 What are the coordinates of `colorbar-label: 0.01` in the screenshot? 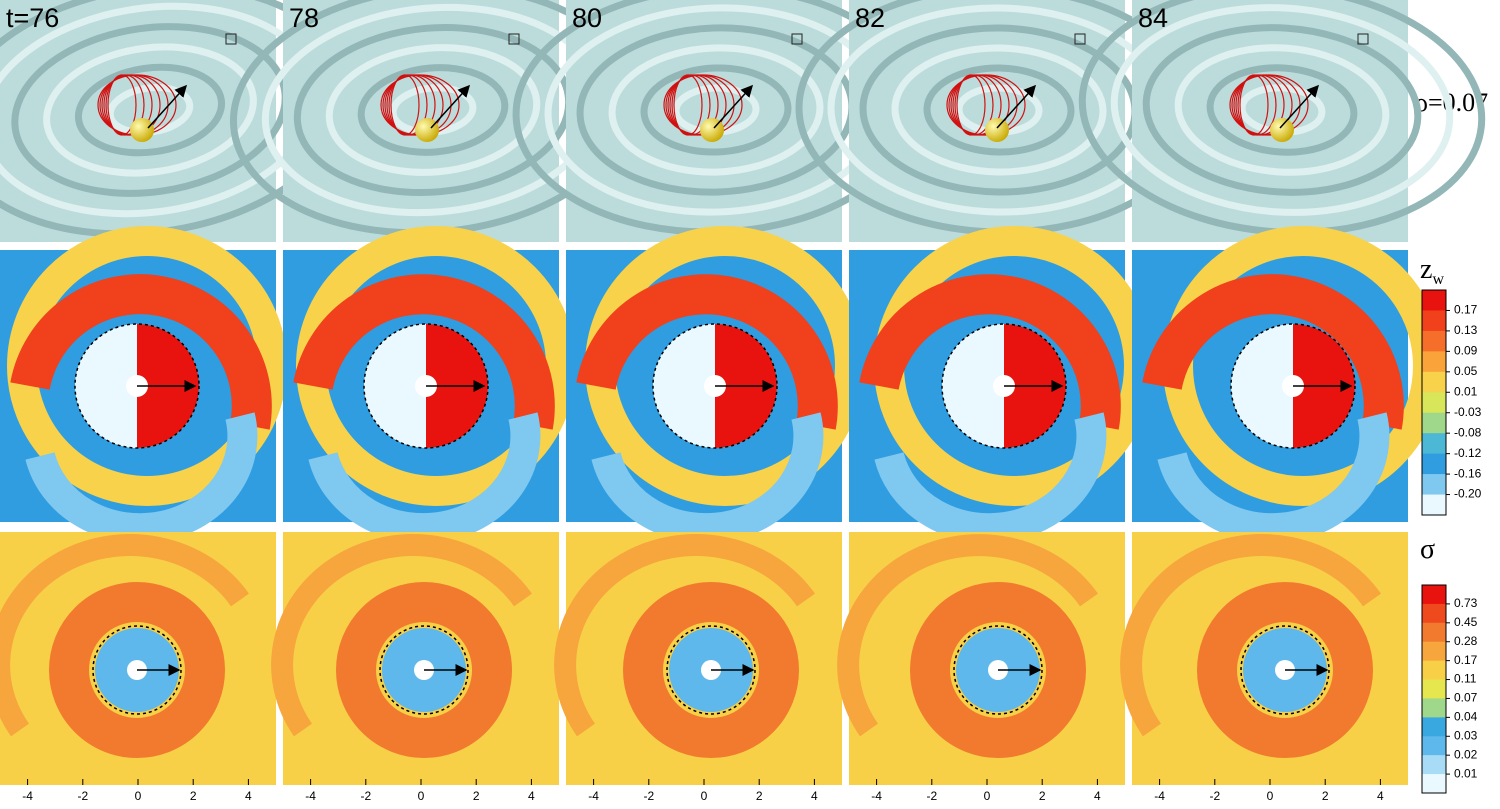 It's located at (1466, 773).